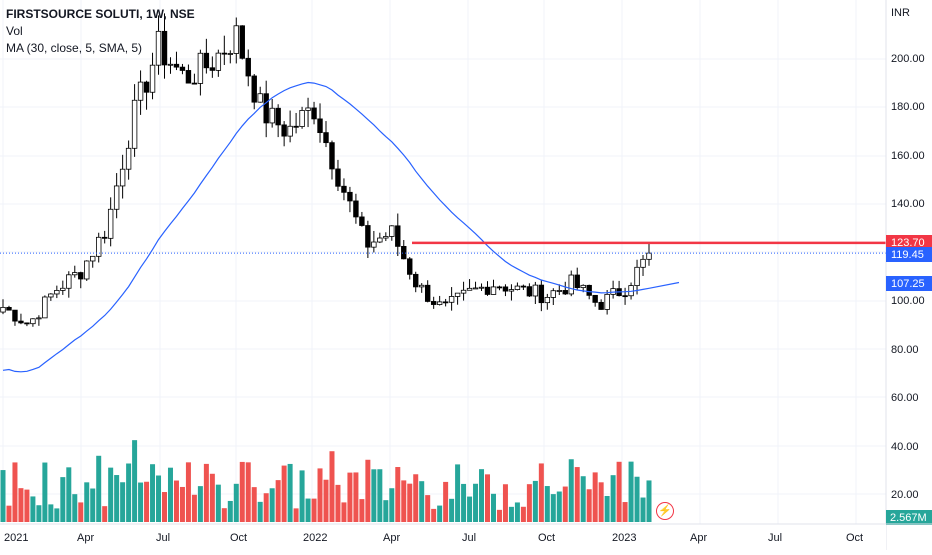  Describe the element at coordinates (909, 517) in the screenshot. I see `volume-badge` at that location.